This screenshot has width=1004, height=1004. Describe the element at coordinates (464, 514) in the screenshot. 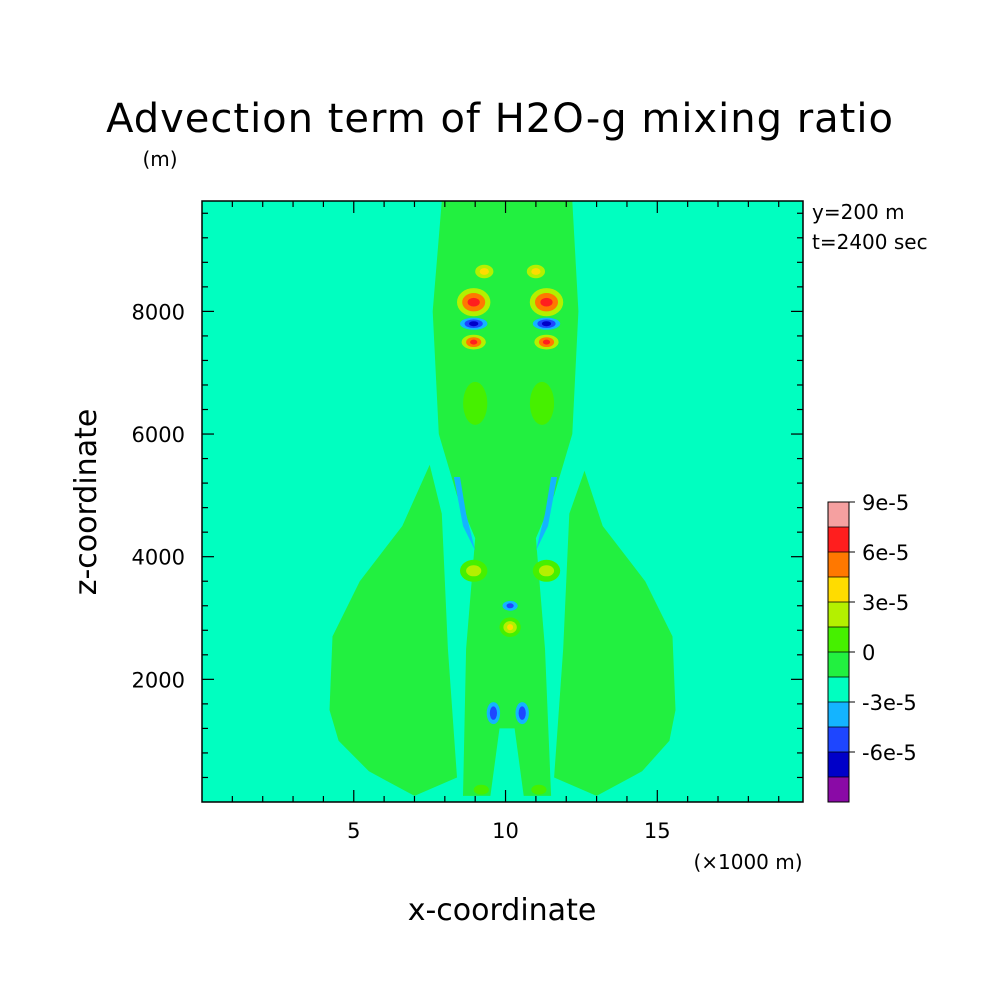

I see `contour-region-left-cyan-streak` at that location.